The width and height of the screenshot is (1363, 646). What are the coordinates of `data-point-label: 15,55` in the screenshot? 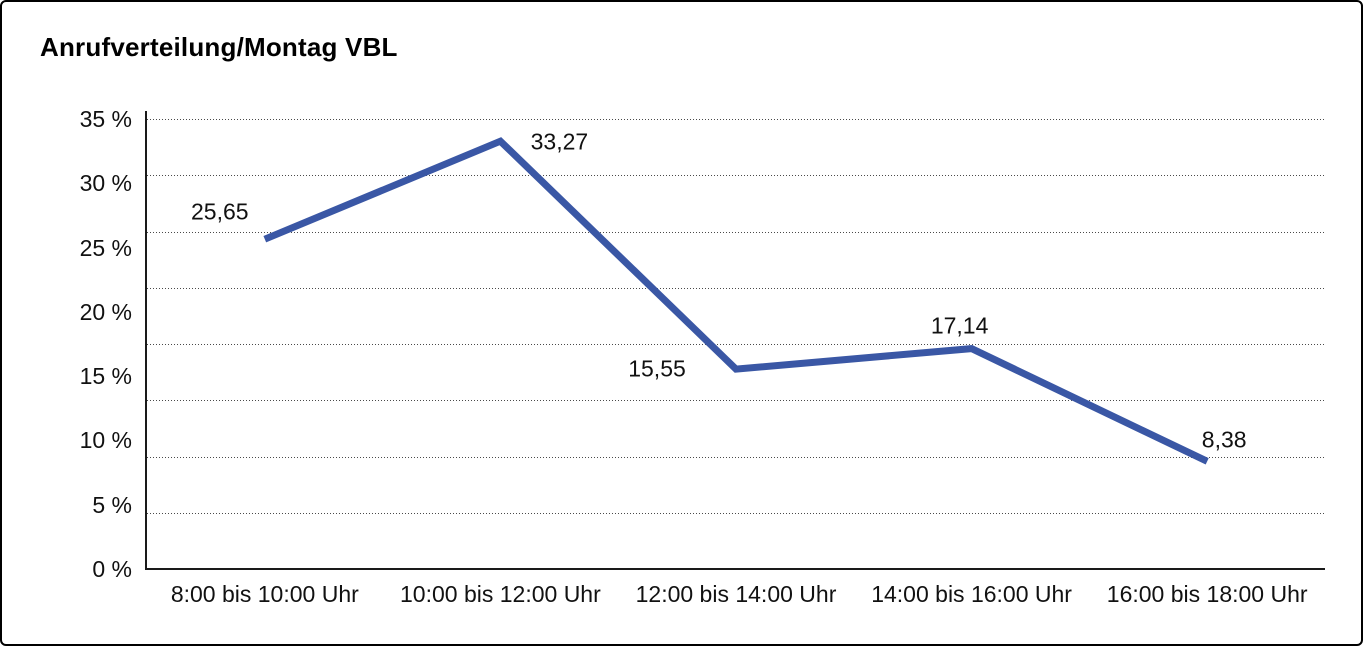 It's located at (657, 368).